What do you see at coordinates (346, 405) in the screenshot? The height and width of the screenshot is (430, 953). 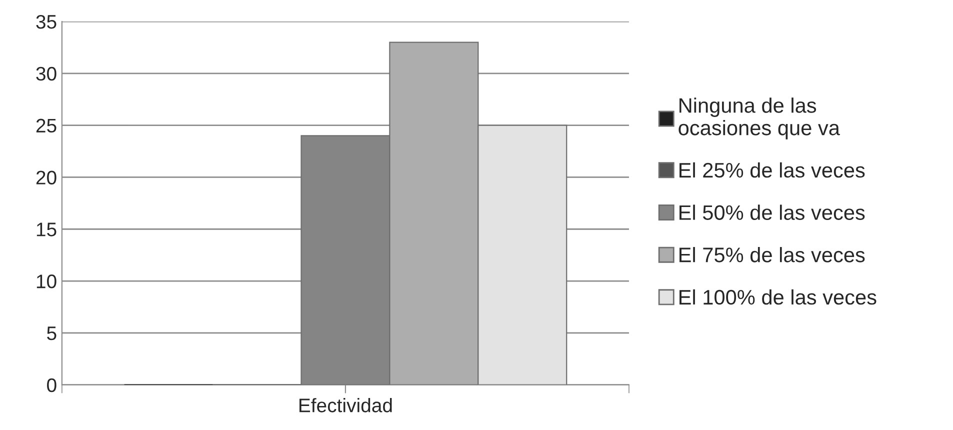 I see `x-tick-label: Efectividad` at bounding box center [346, 405].